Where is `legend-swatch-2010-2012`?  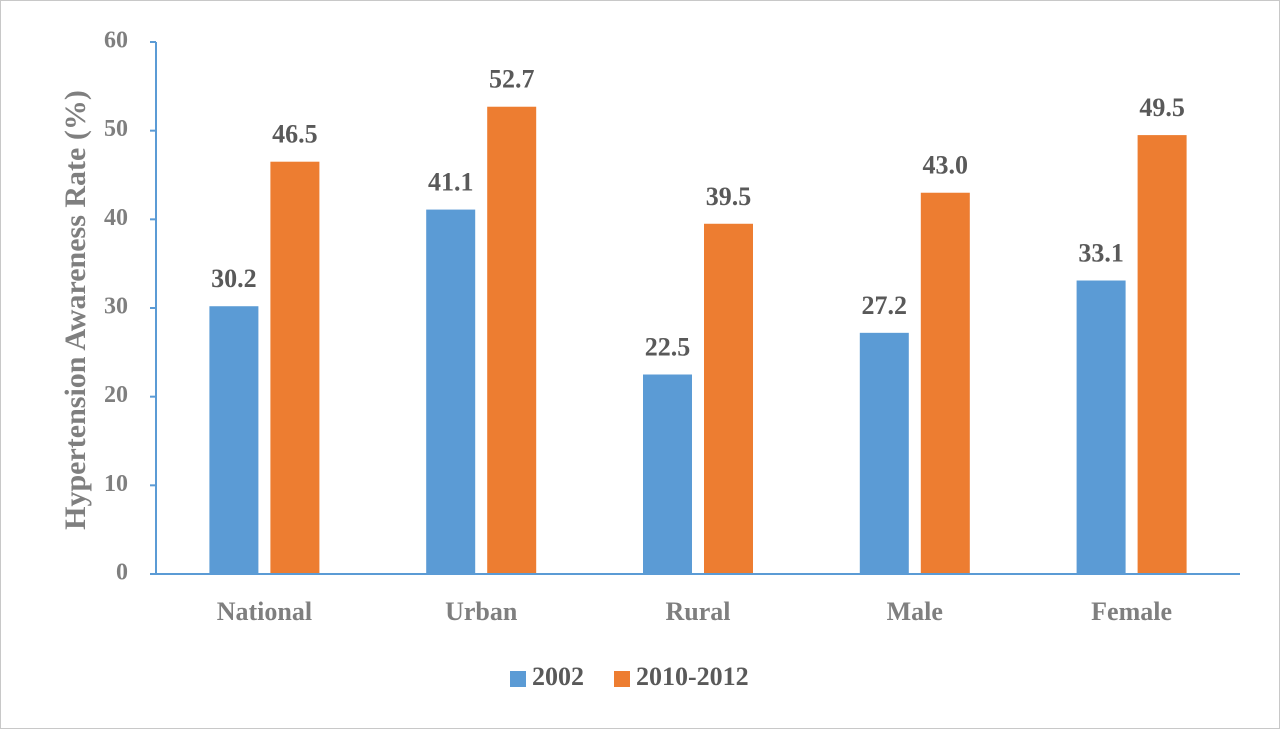
legend-swatch-2010-2012 is located at coordinates (622, 679).